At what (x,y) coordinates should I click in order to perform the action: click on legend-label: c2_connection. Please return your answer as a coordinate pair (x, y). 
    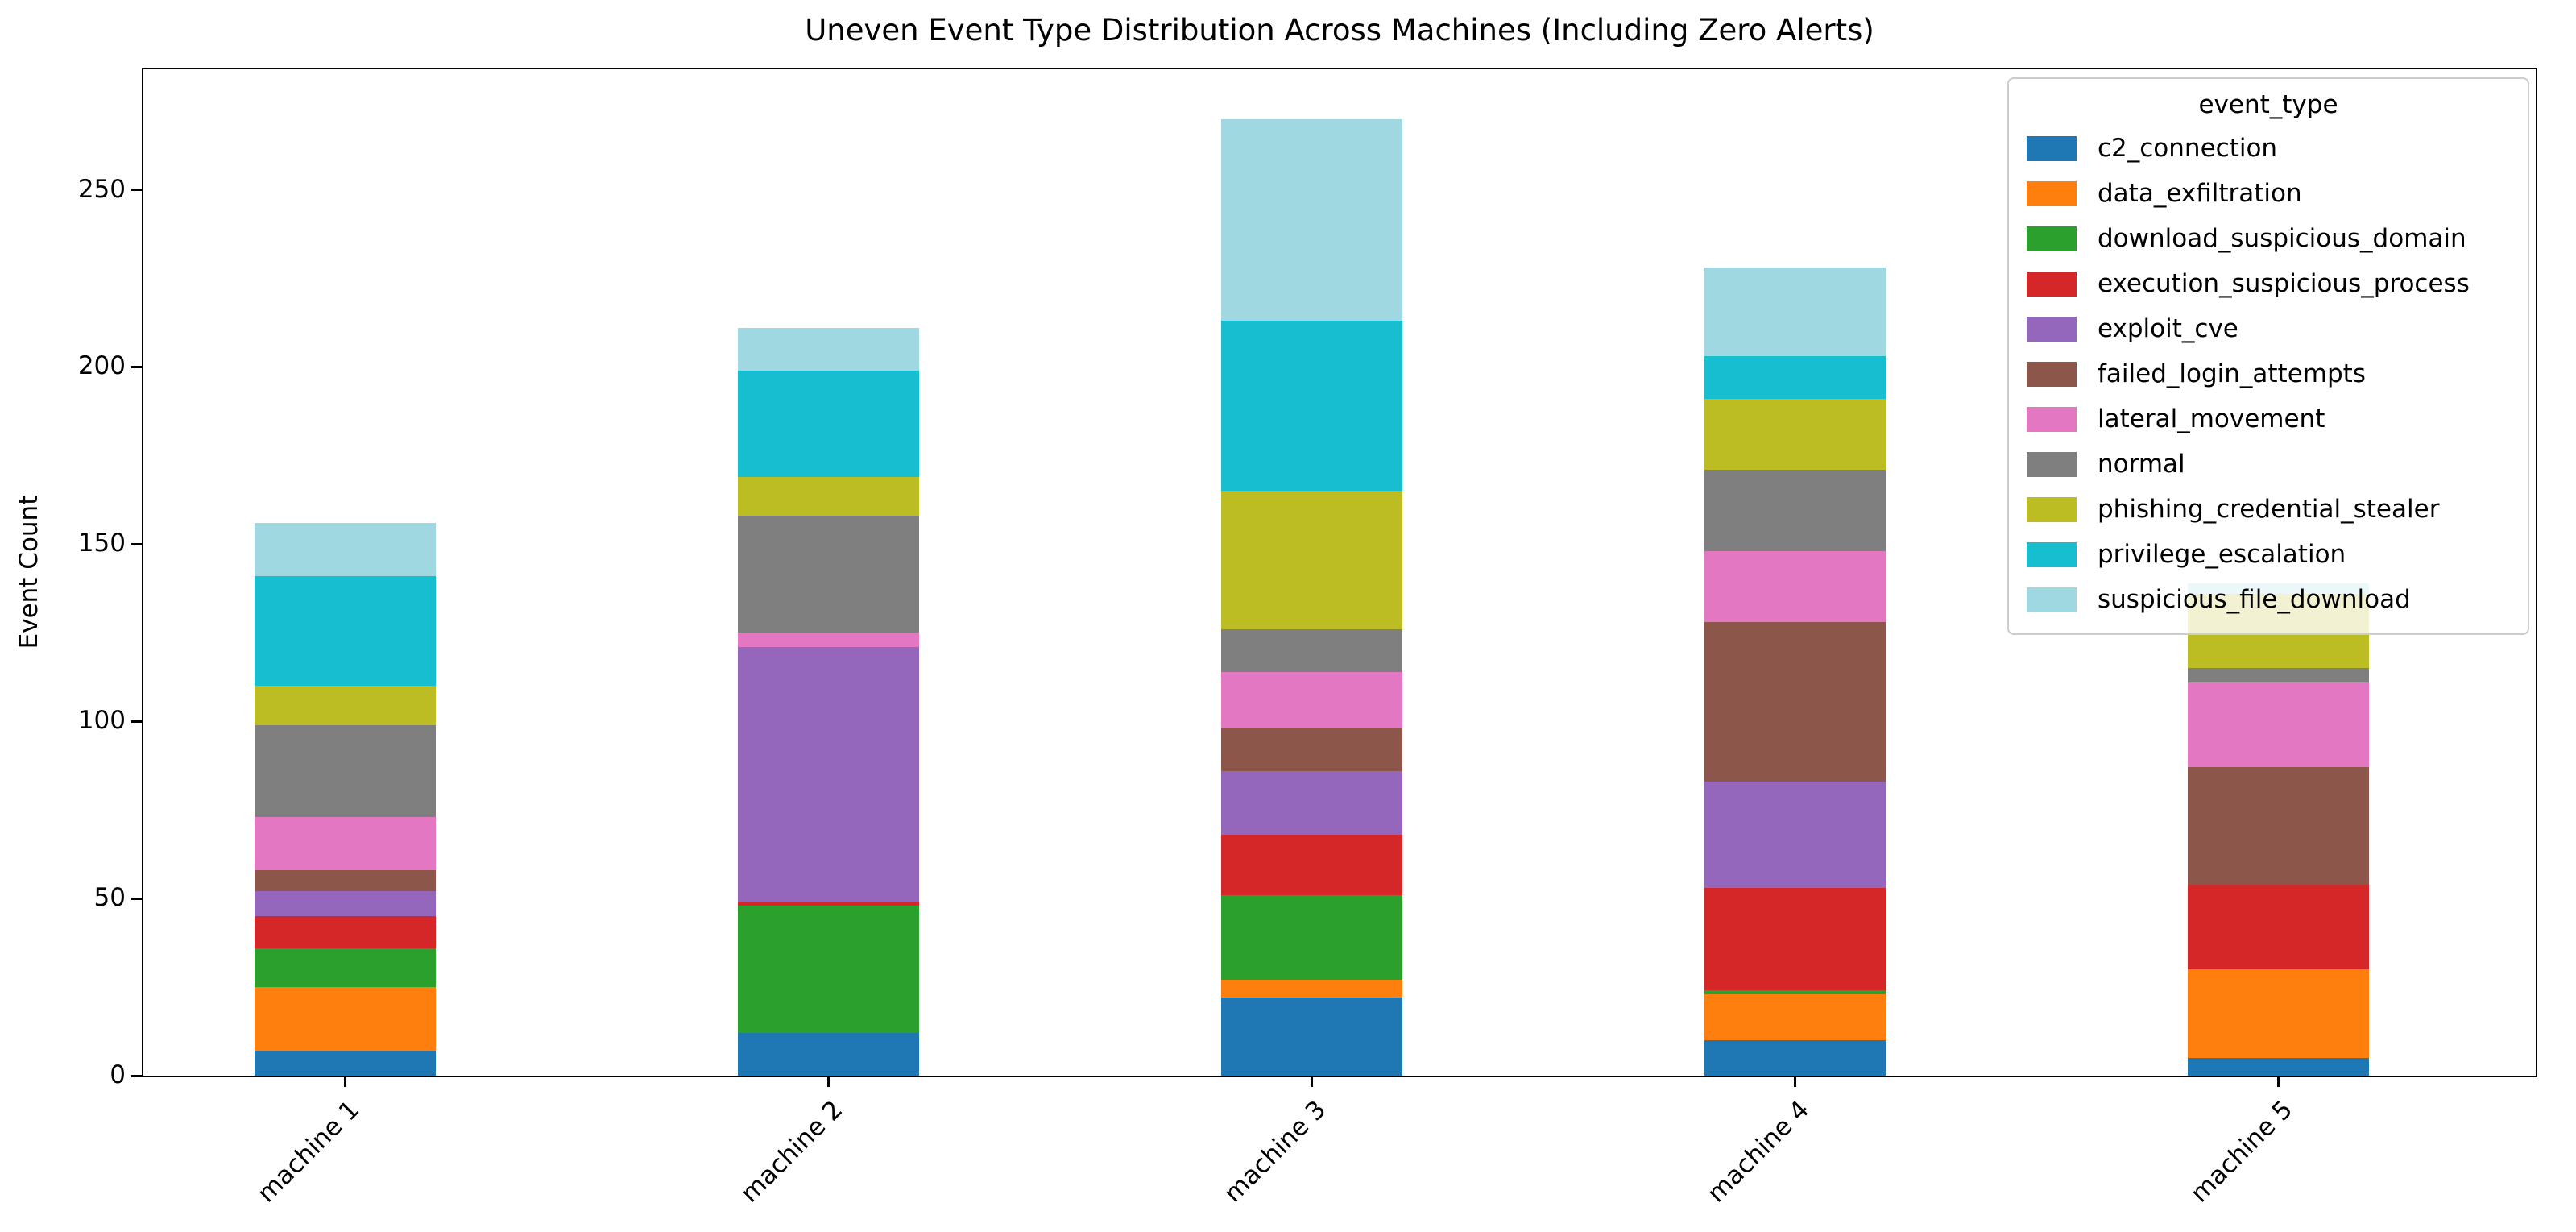
    Looking at the image, I should click on (2188, 148).